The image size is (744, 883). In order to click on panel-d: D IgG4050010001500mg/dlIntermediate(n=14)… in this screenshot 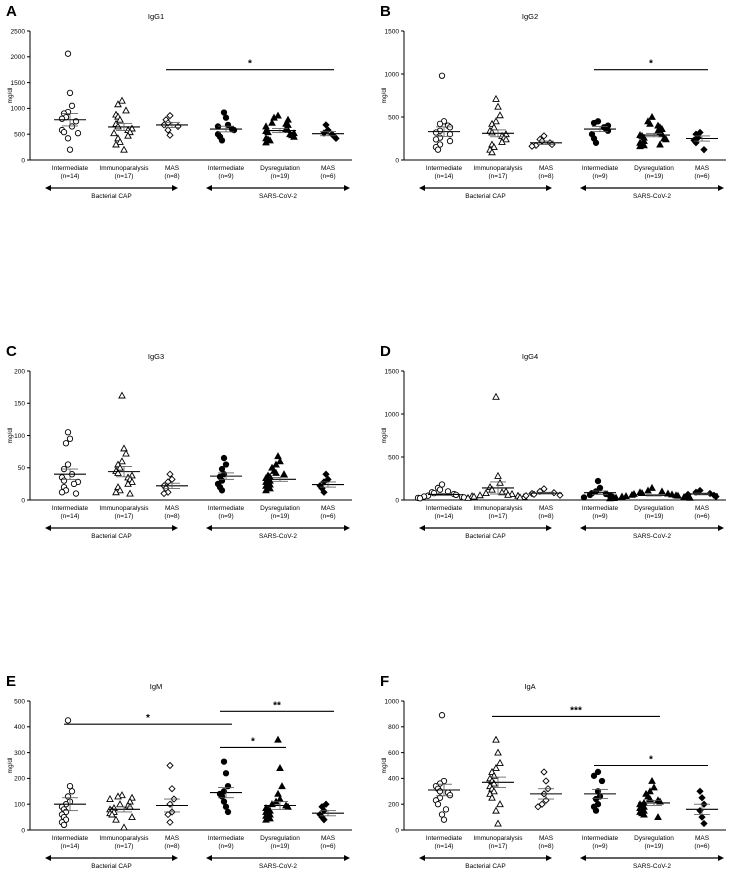, I will do `click(553, 441)`.